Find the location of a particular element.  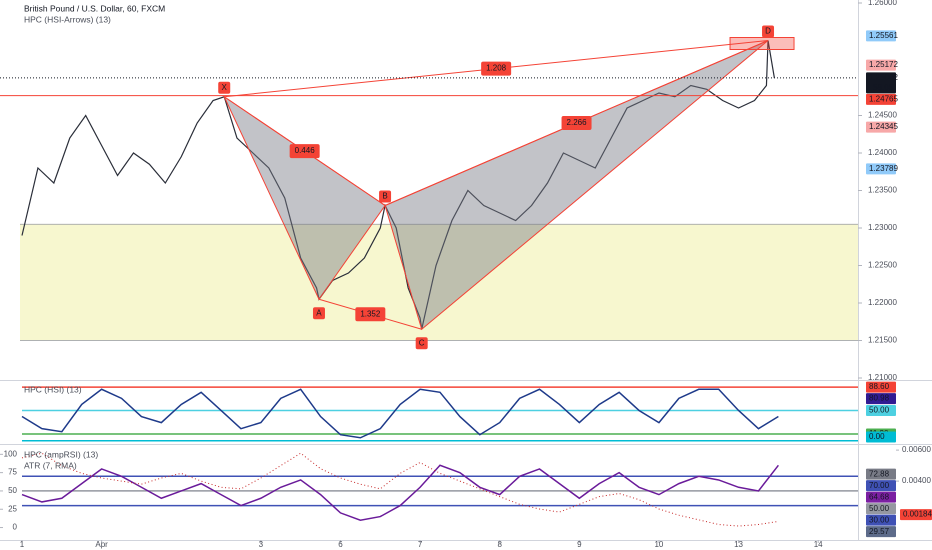

price-label-text: 88.60 is located at coordinates (879, 386).